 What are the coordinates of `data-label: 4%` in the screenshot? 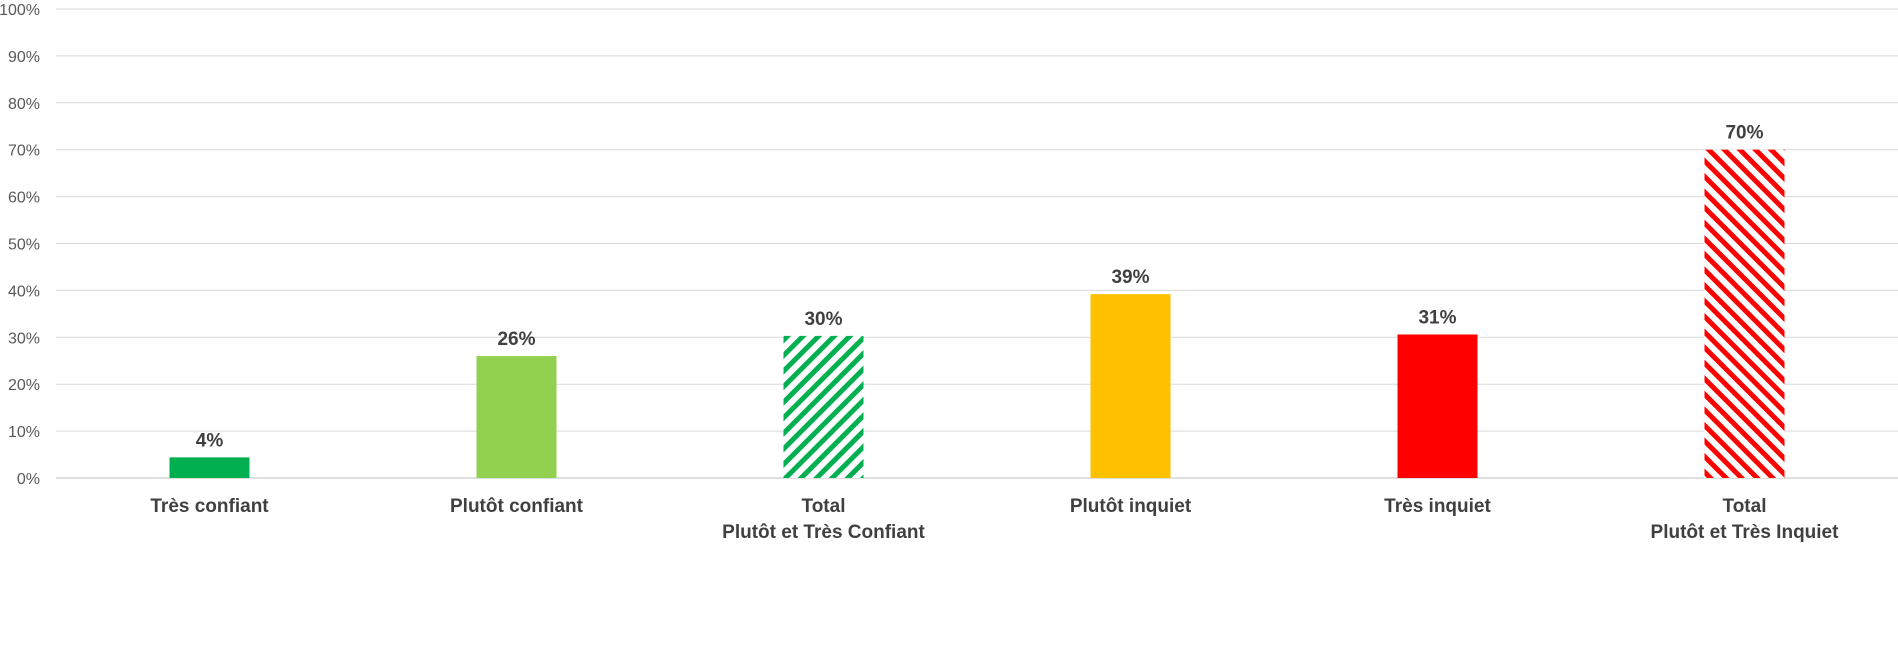 It's located at (210, 440).